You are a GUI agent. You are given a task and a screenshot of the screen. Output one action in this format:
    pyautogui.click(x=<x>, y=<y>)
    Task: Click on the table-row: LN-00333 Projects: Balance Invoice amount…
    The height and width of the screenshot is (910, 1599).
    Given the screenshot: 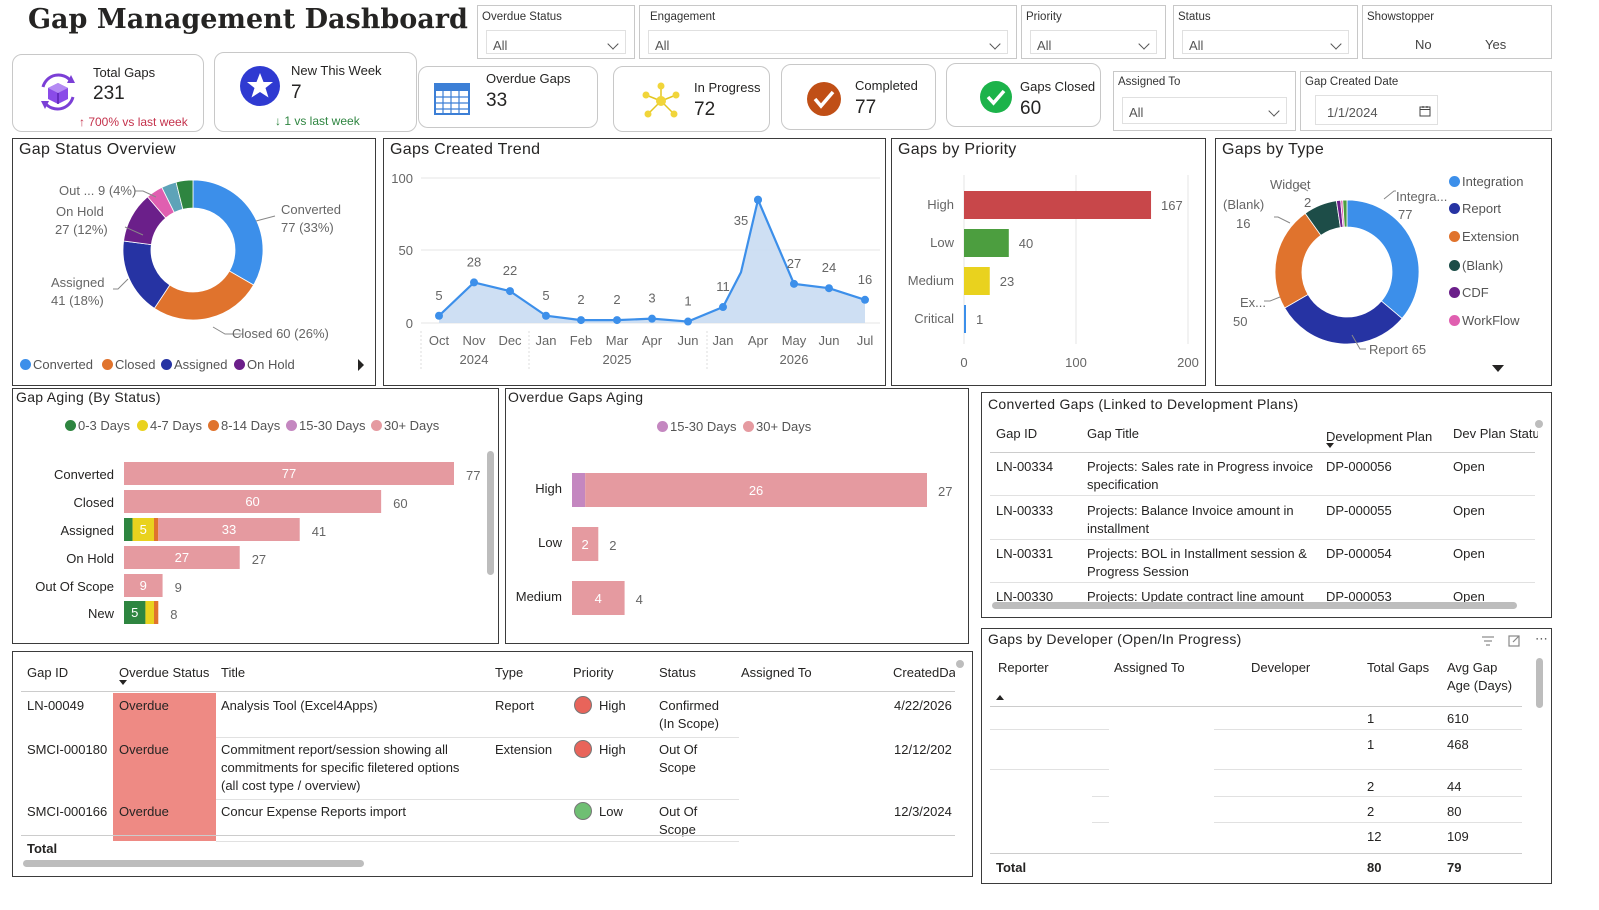 What is the action you would take?
    pyautogui.click(x=1262, y=524)
    